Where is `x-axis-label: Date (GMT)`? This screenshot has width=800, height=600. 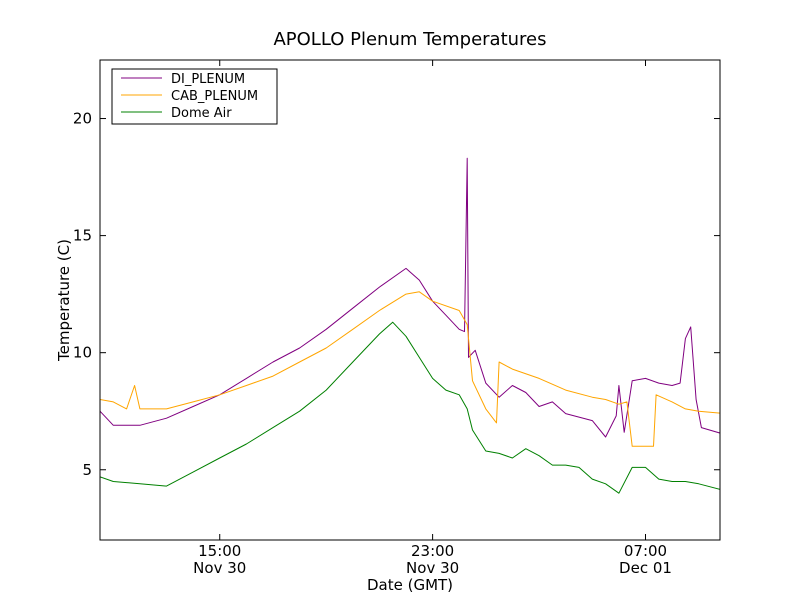 x-axis-label: Date (GMT) is located at coordinates (410, 585).